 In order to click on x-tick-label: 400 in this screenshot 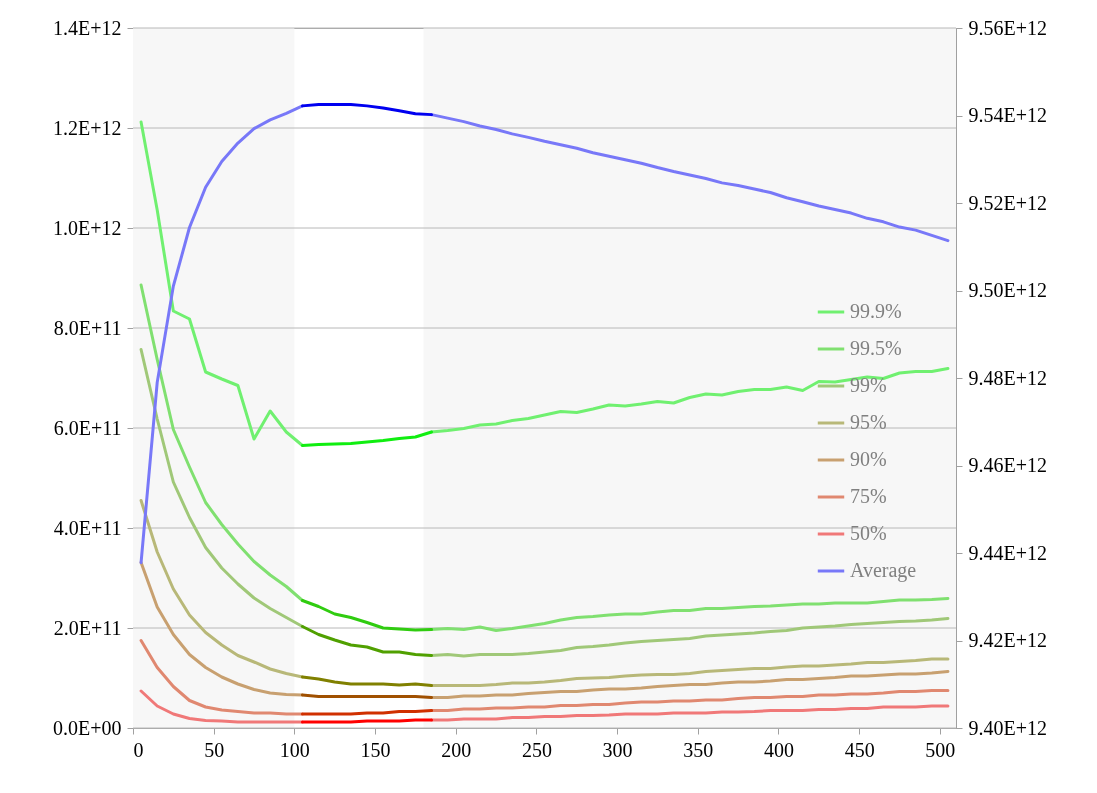, I will do `click(778, 749)`.